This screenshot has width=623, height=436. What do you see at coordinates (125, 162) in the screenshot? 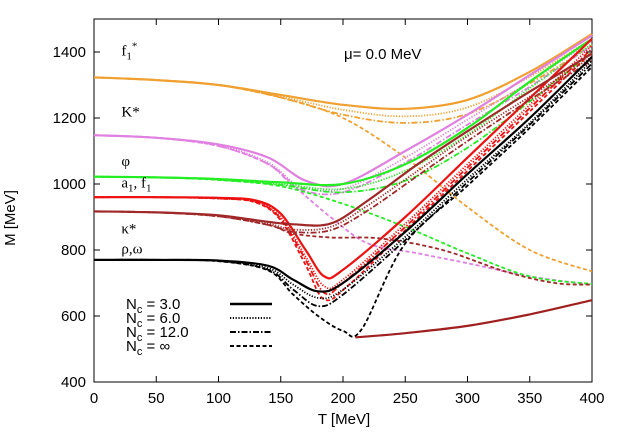
I see `curve-label-phi: φ` at bounding box center [125, 162].